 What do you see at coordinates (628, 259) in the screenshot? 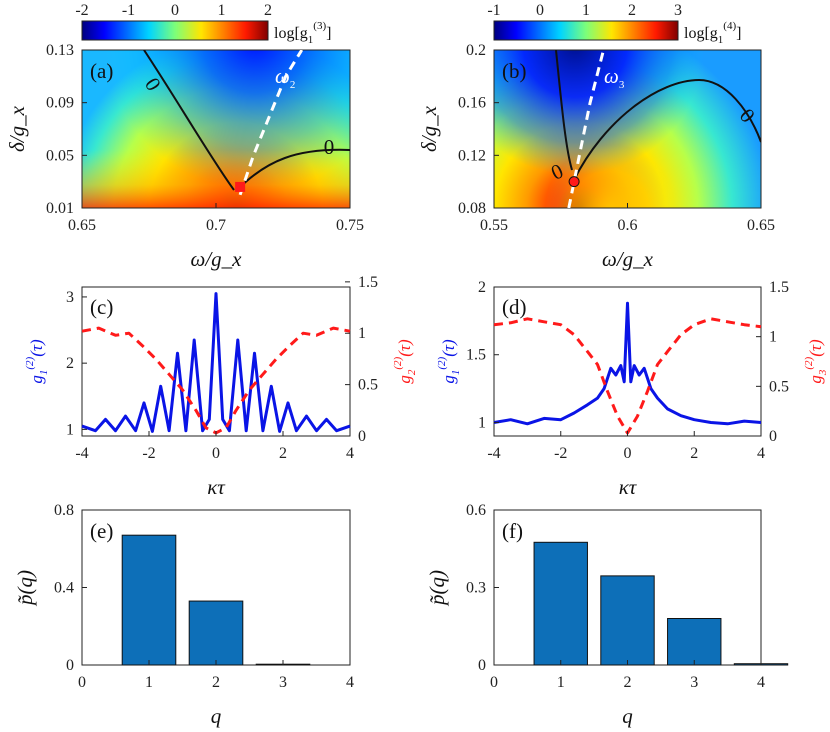
I see `x-axis-label-b: ω/g_x` at bounding box center [628, 259].